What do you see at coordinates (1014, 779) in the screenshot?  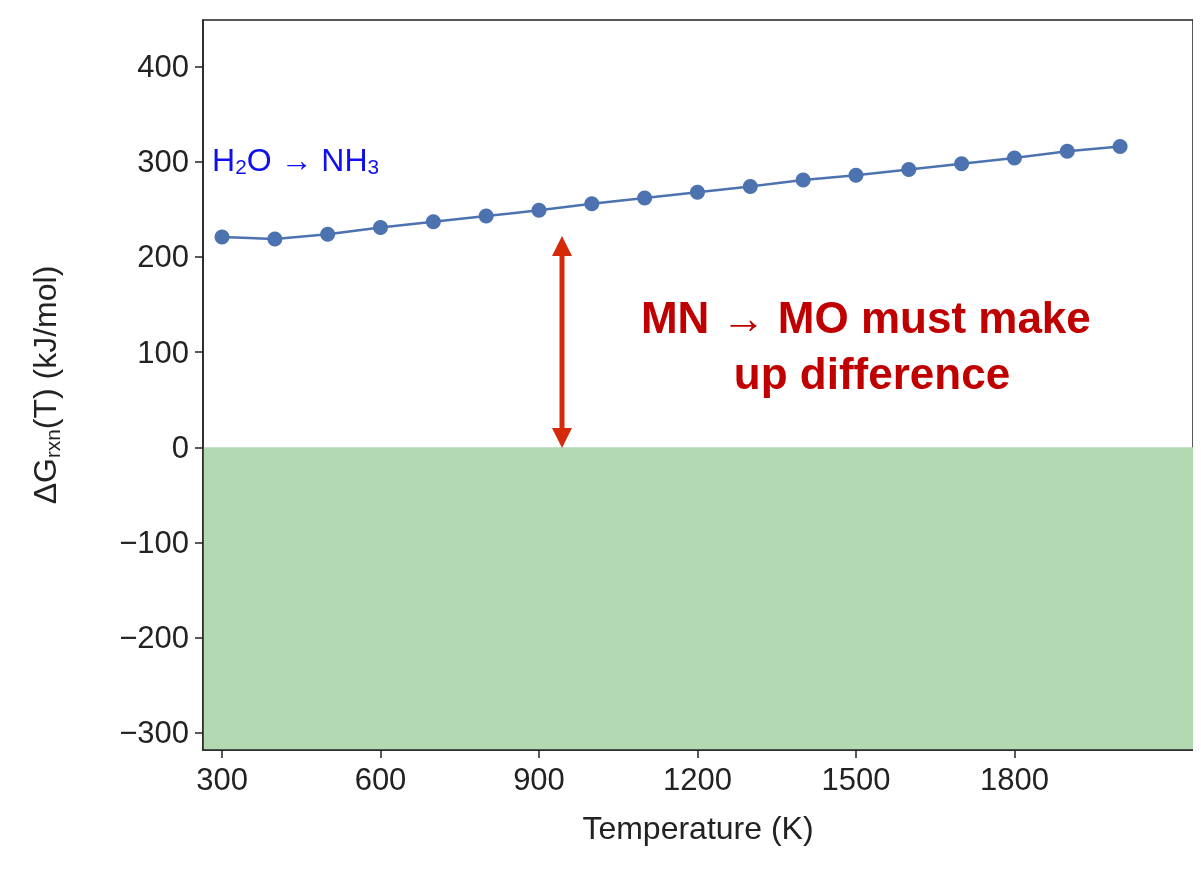 I see `x-tick-label: 1800` at bounding box center [1014, 779].